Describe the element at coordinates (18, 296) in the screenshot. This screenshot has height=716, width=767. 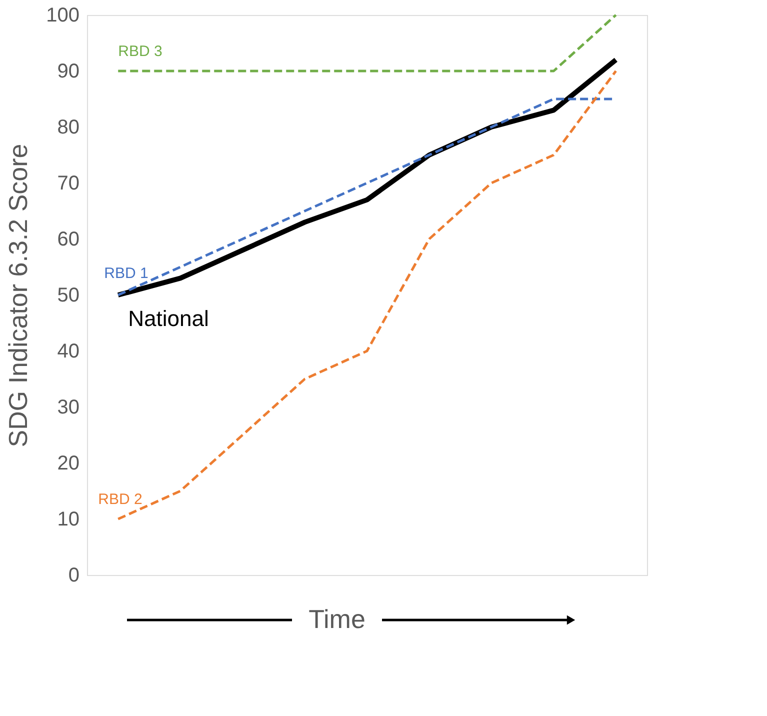
I see `y-axis-title: SDG Indicator 6.3.2 Score` at that location.